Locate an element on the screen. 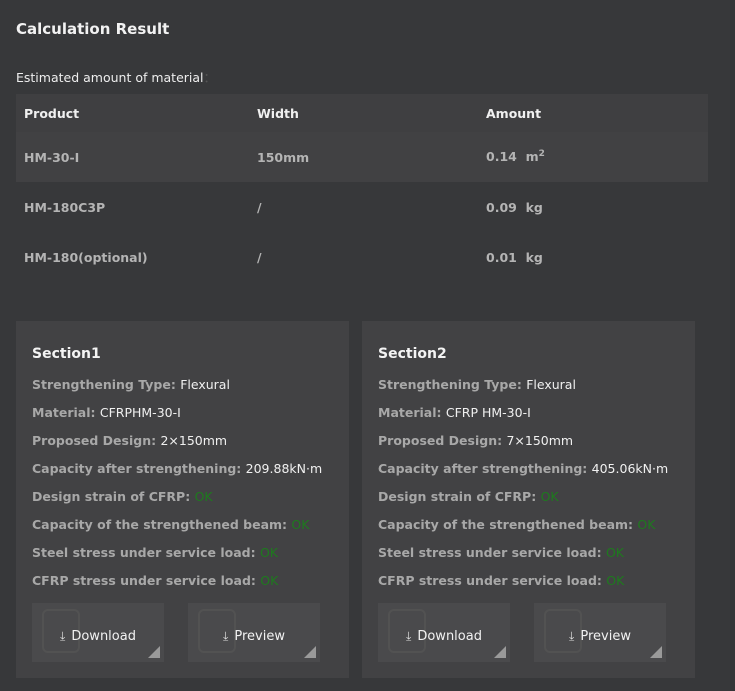 The height and width of the screenshot is (691, 735). proposed-design: Proposed Design: 2×150mm is located at coordinates (129, 440).